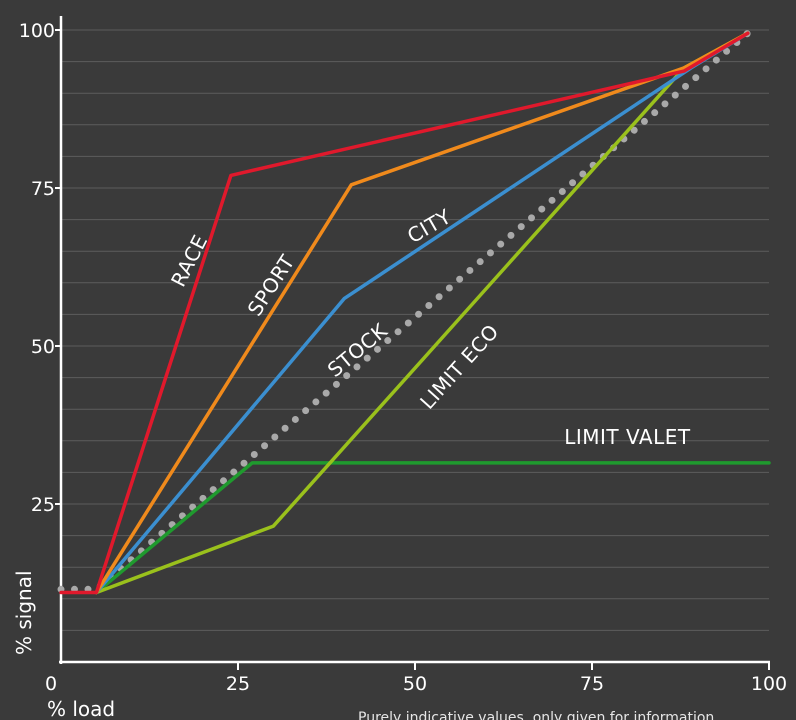  What do you see at coordinates (43, 189) in the screenshot?
I see `y-tick-label: 75` at bounding box center [43, 189].